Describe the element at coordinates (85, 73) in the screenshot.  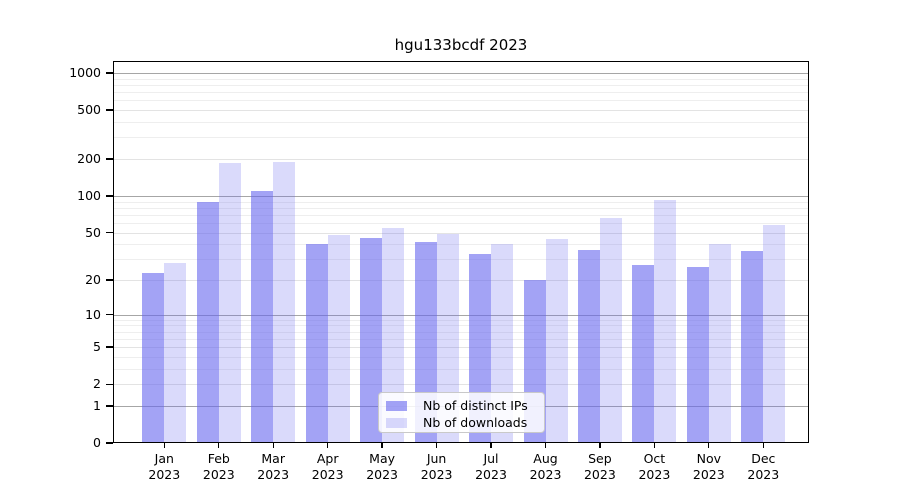
I see `y-tick-label: 1000` at that location.